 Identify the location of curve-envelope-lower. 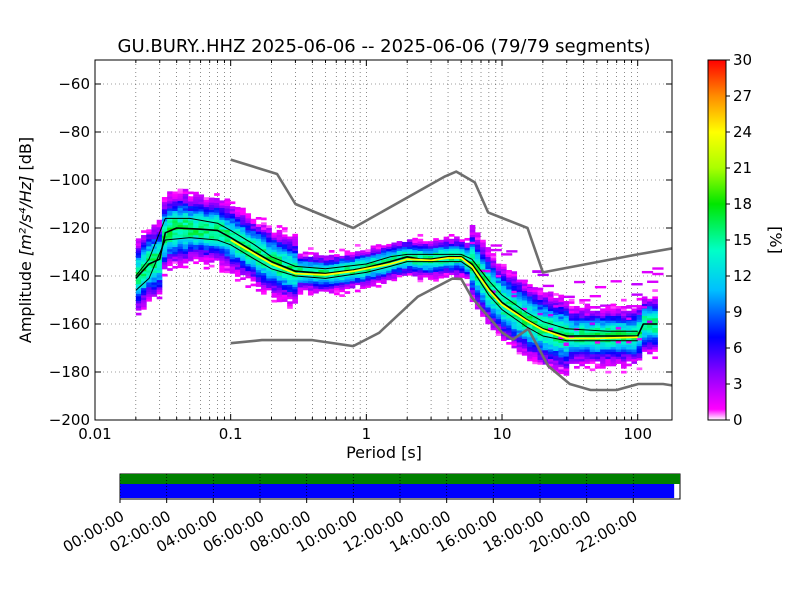
(386, 289).